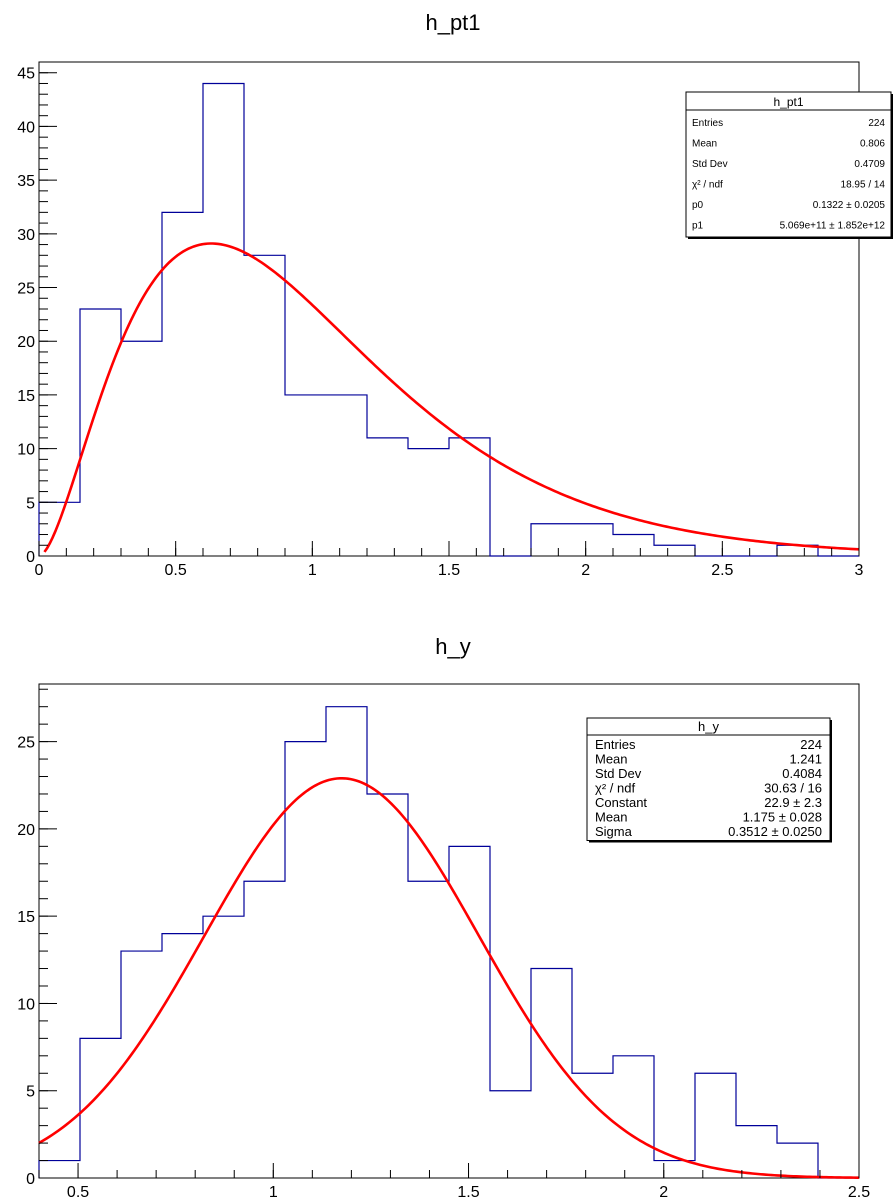 The image size is (893, 1200). What do you see at coordinates (782, 816) in the screenshot?
I see `stats-row-value: 1.175 ± 0.028` at bounding box center [782, 816].